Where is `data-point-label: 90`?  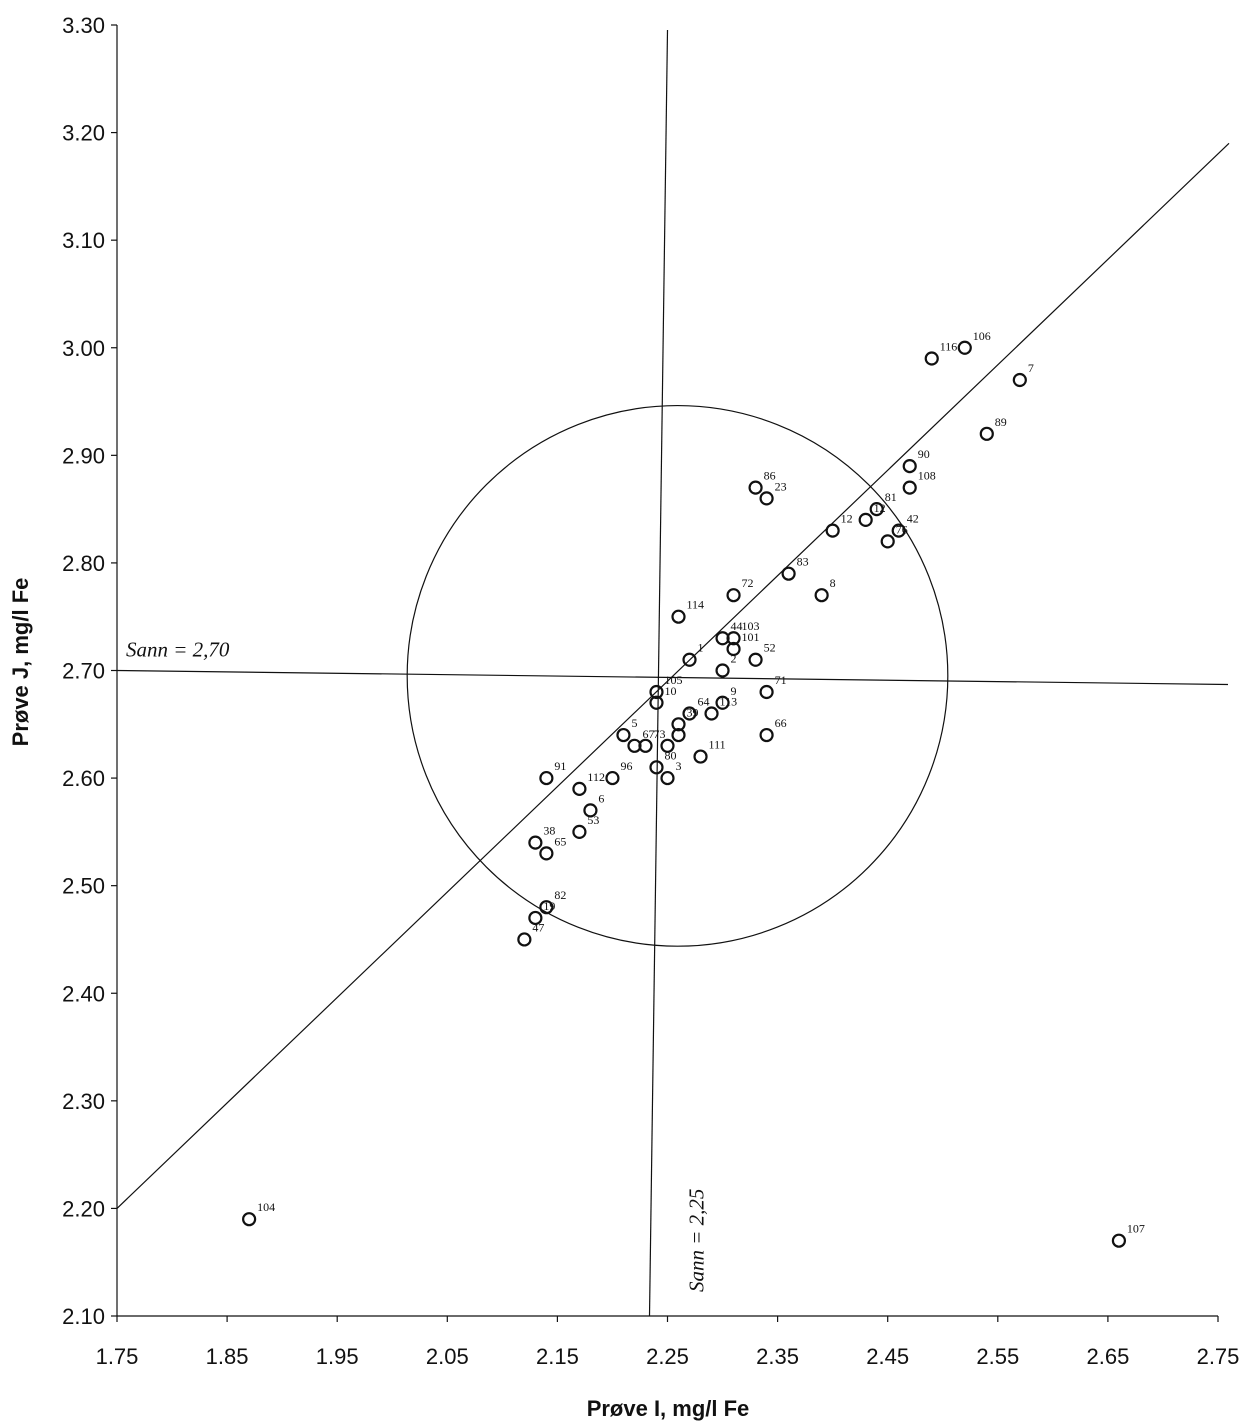
data-point-label: 90 is located at coordinates (924, 454).